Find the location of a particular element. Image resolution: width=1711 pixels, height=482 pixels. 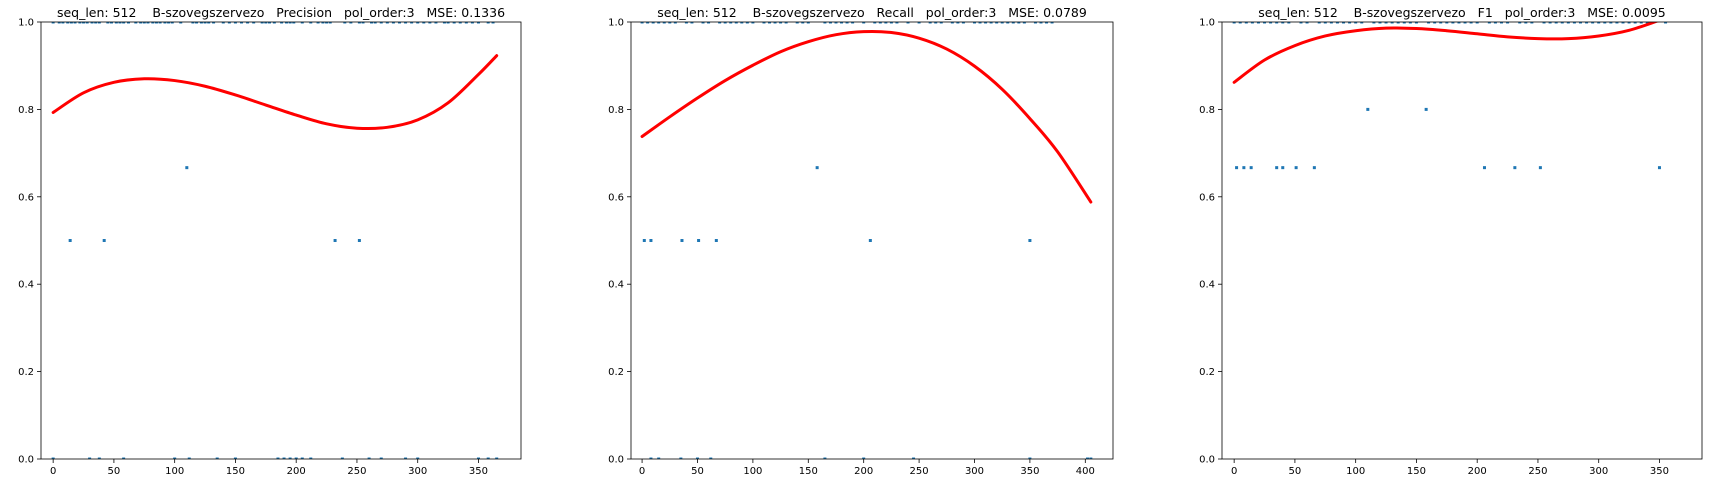

panel-recall-fit is located at coordinates (866, 116).